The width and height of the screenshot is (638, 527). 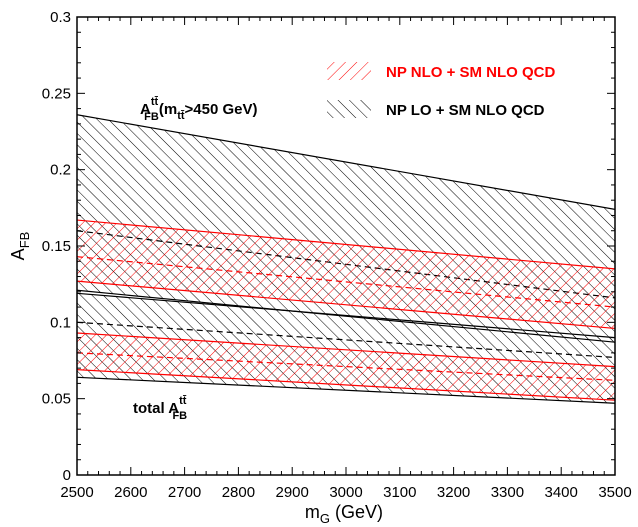 I want to click on y-tick-label: 0.25, so click(x=56, y=93).